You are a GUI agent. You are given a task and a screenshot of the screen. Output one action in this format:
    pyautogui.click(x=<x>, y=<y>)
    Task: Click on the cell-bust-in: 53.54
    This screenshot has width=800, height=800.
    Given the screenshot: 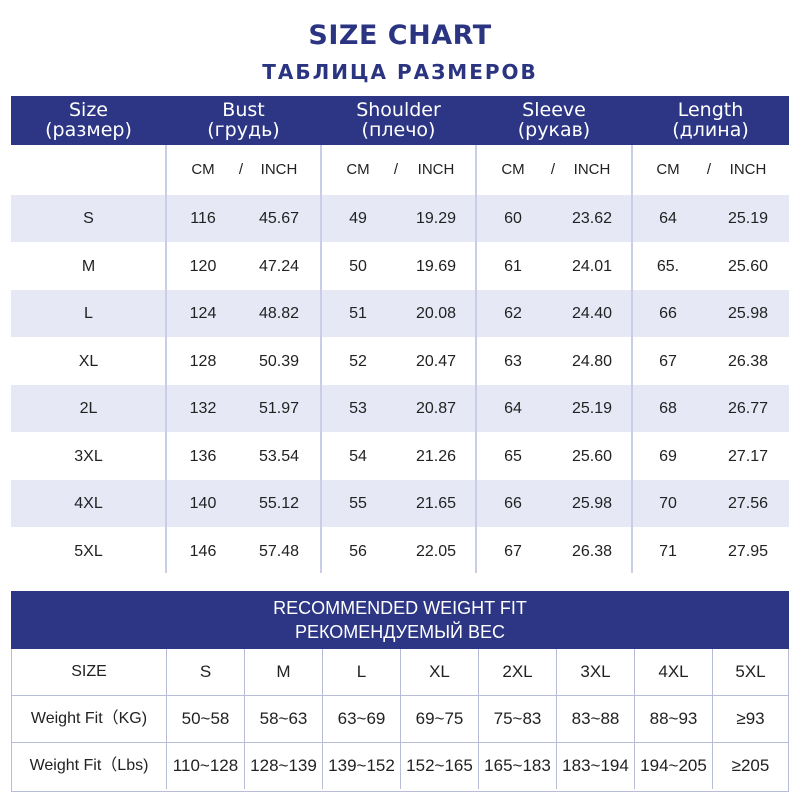 What is the action you would take?
    pyautogui.click(x=279, y=456)
    